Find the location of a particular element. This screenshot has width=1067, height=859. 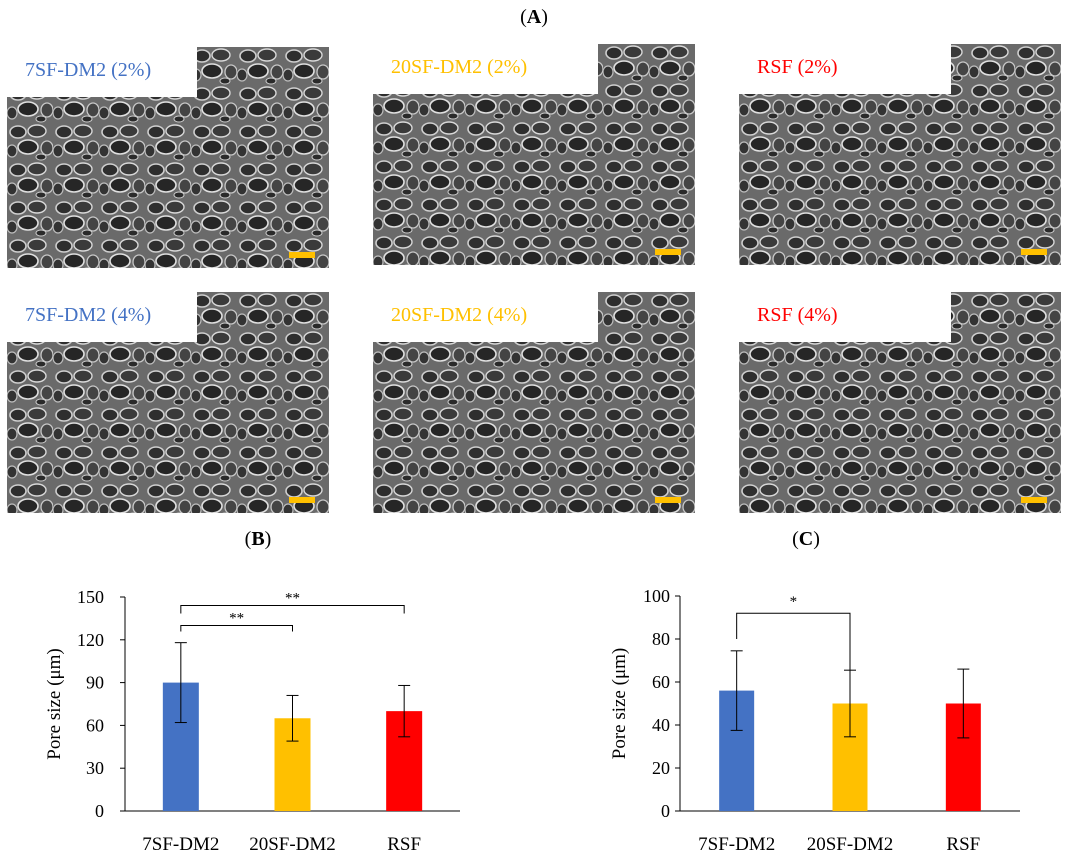

sem-image-rsf-4: RSF (4%) is located at coordinates (900, 402).